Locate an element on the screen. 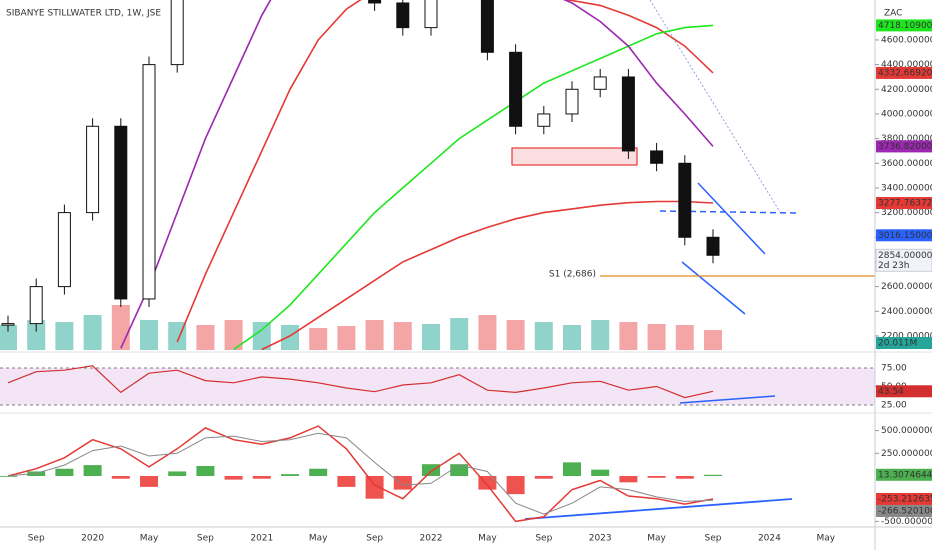 Image resolution: width=932 pixels, height=550 pixels. y-tick-label: 2200.0000000 is located at coordinates (906, 336).